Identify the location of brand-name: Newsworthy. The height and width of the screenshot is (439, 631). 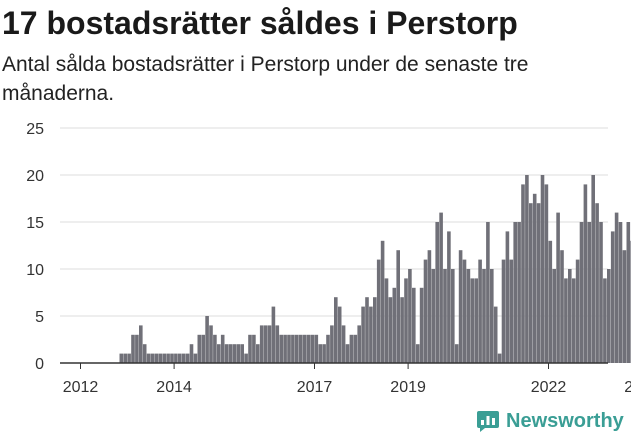
(565, 421).